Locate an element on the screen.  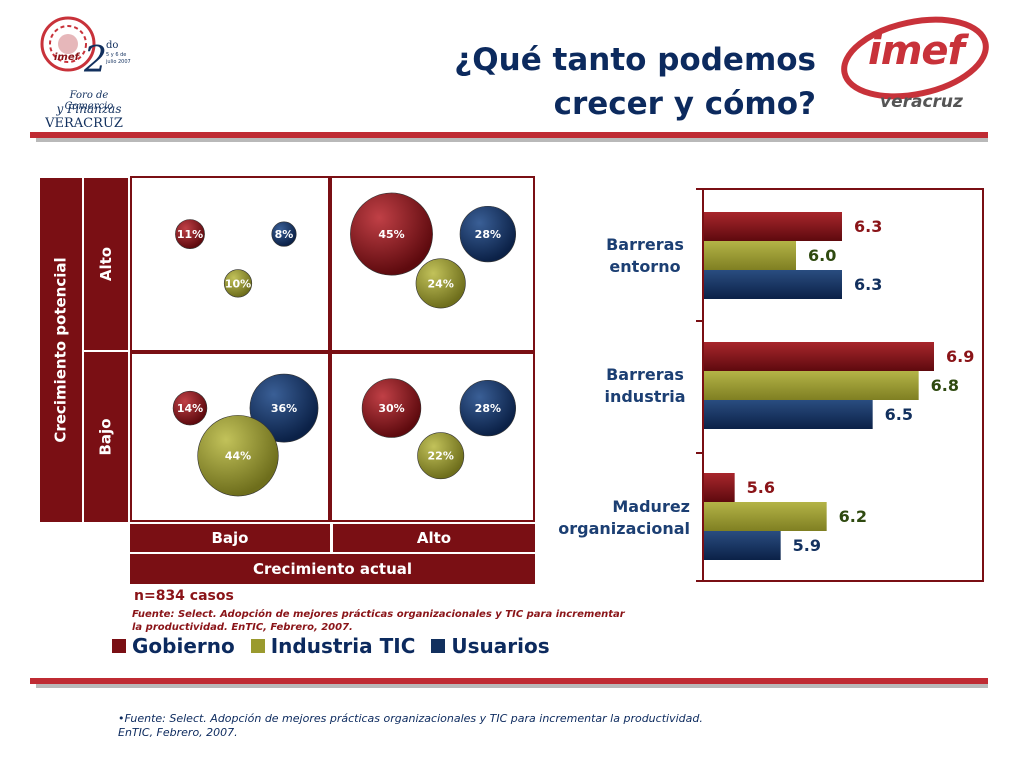
legend-swatch-gobierno is located at coordinates (119, 646).